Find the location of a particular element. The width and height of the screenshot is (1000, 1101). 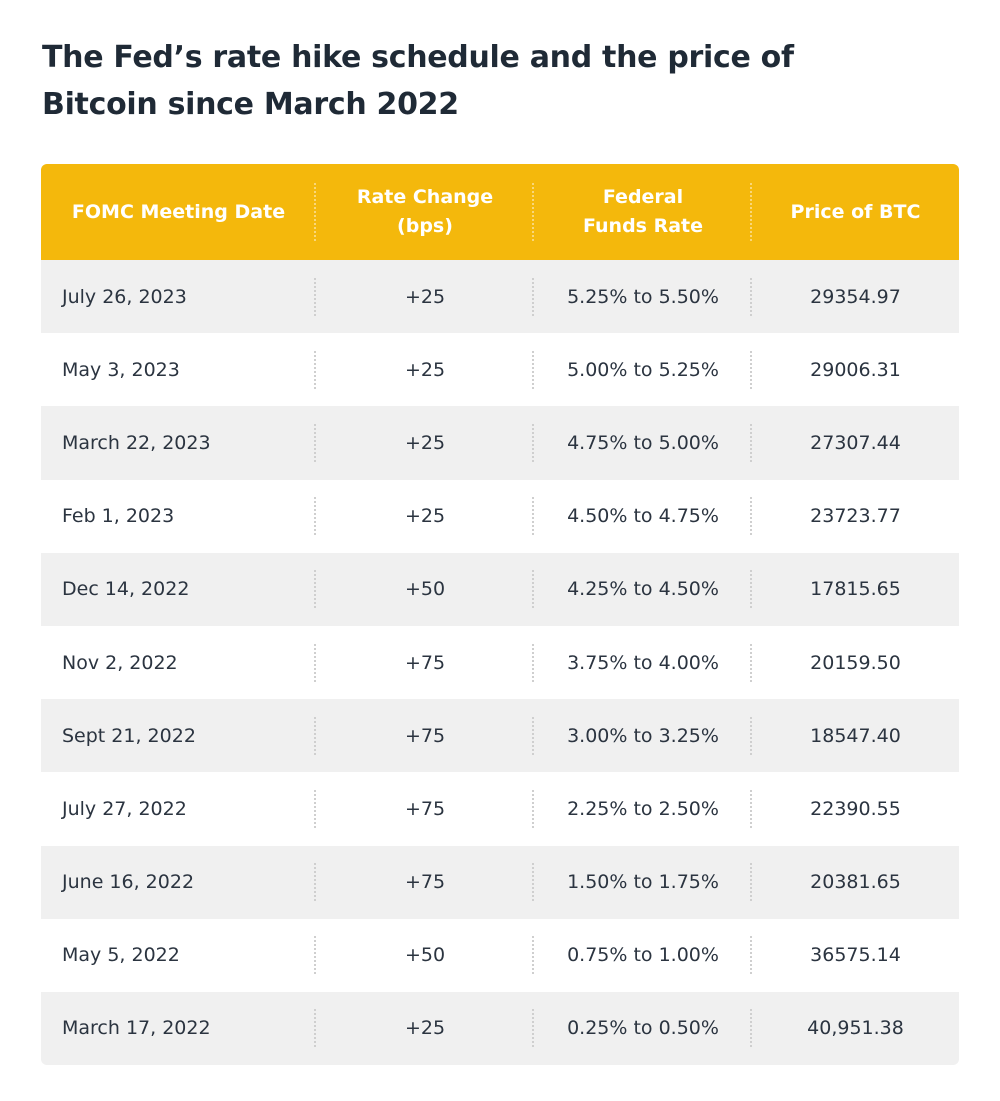

table-row: June 16, 2022 +75 1.50% to 1.75% 20381.65 is located at coordinates (500, 882).